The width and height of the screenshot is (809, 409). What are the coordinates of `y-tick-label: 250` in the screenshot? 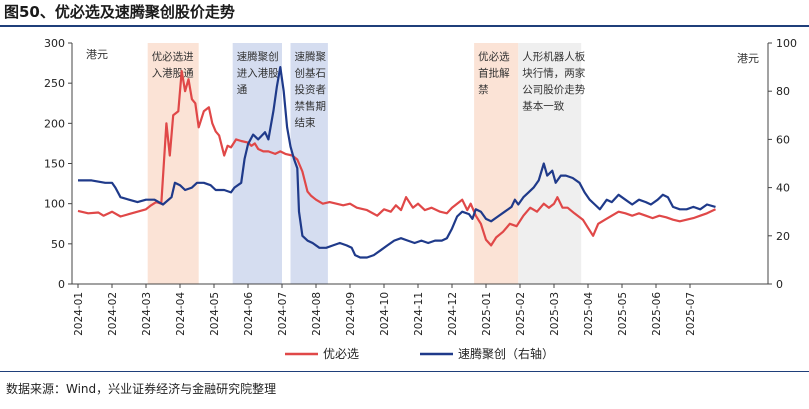 It's located at (54, 83).